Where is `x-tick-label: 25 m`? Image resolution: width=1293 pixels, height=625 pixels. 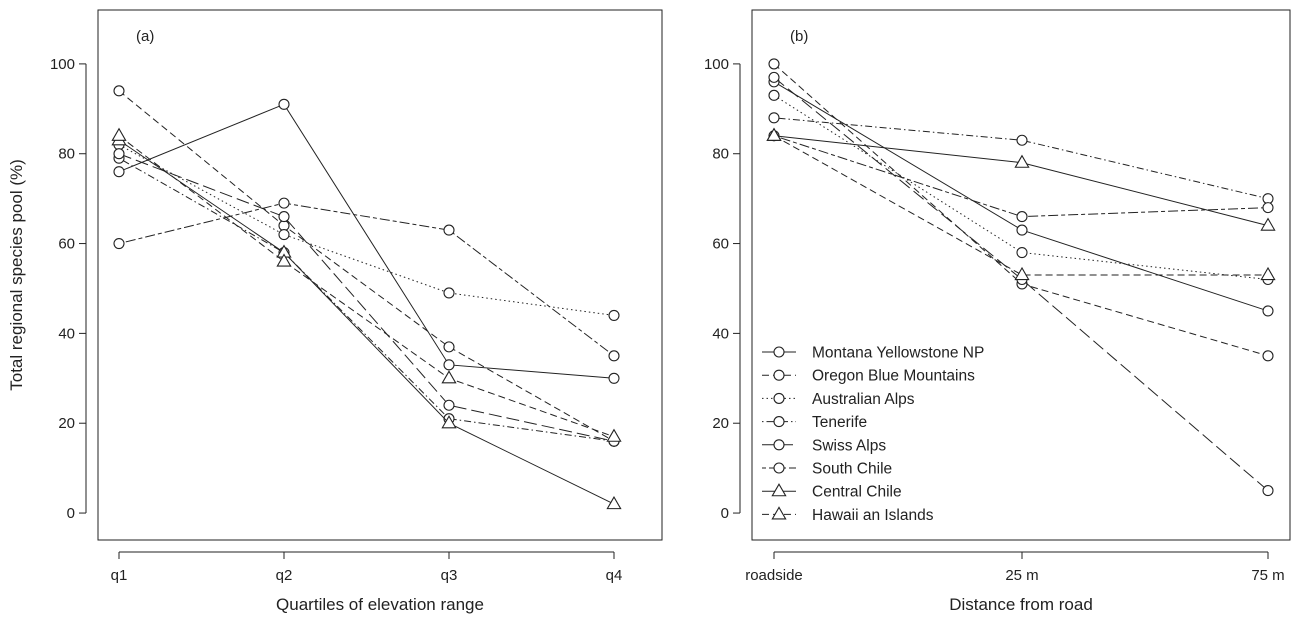
x-tick-label: 25 m is located at coordinates (1021, 575).